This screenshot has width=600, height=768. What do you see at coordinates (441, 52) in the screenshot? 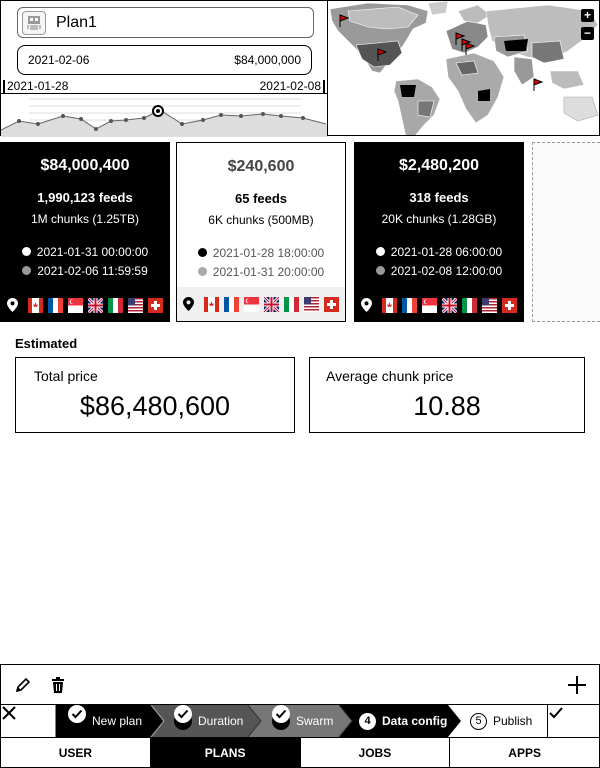
I see `map-markers` at bounding box center [441, 52].